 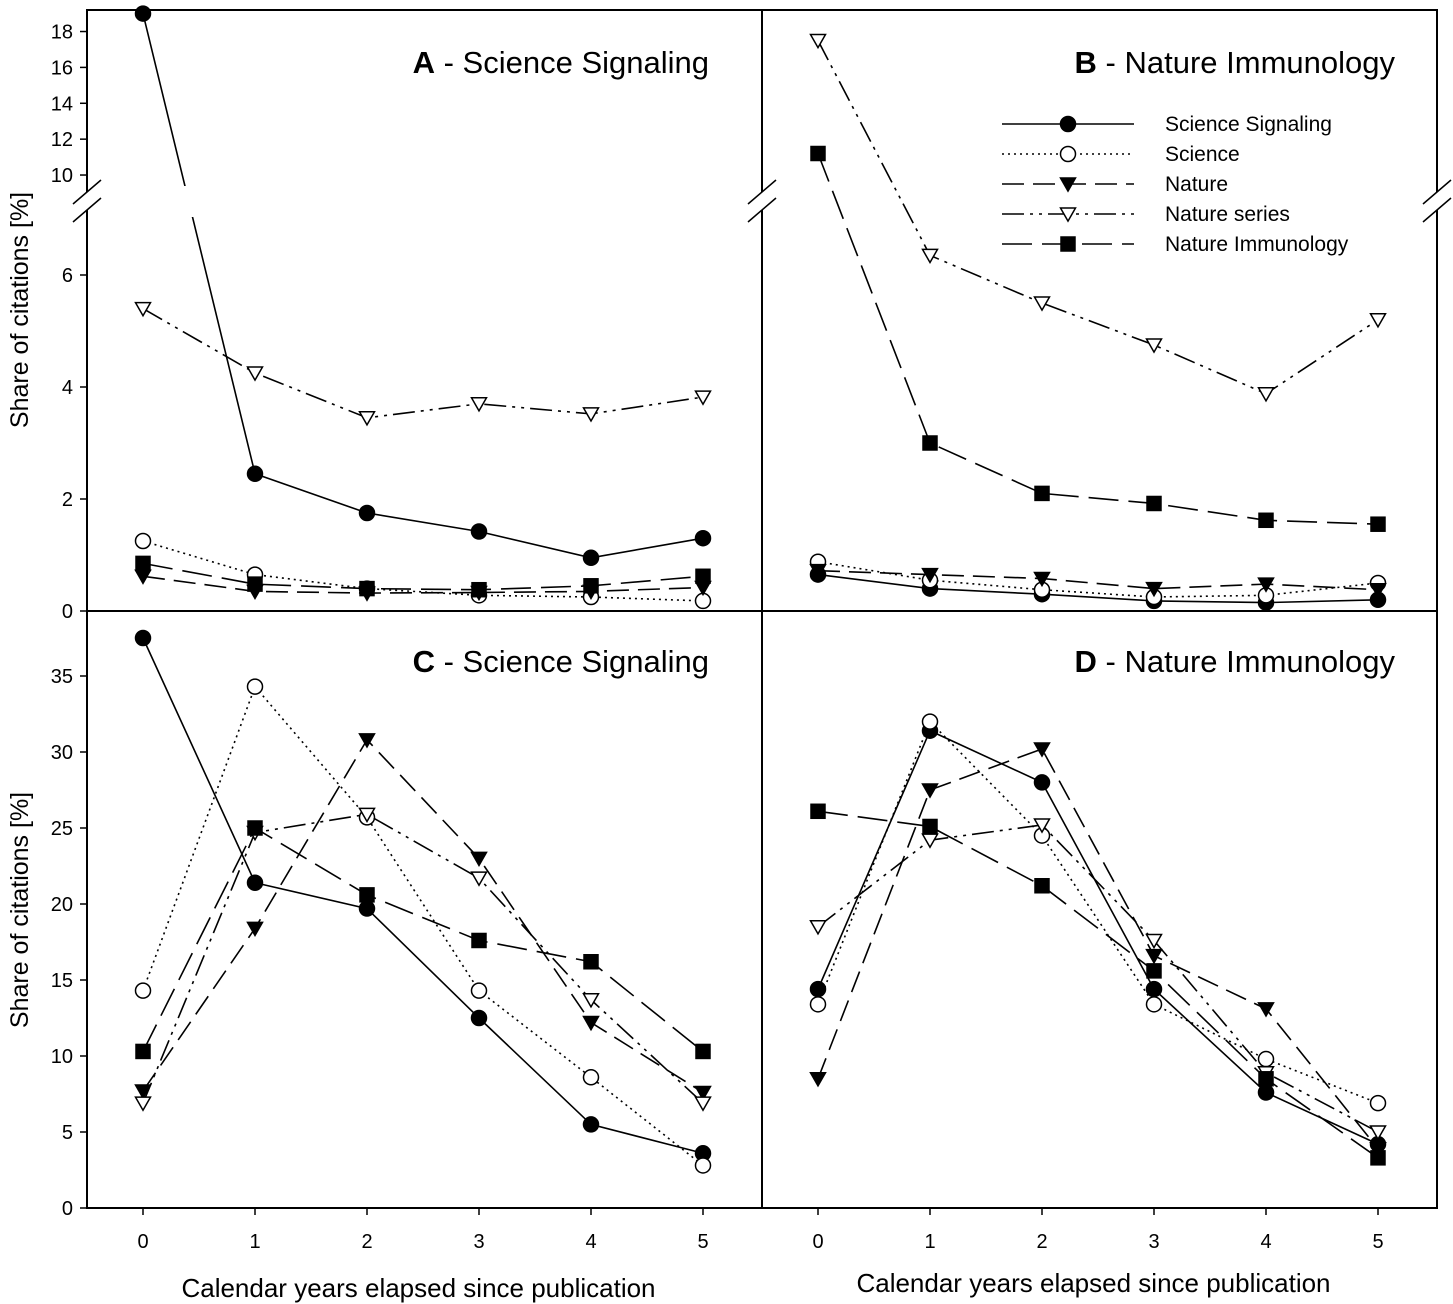 What do you see at coordinates (142, 1242) in the screenshot?
I see `x-tick-label: 0` at bounding box center [142, 1242].